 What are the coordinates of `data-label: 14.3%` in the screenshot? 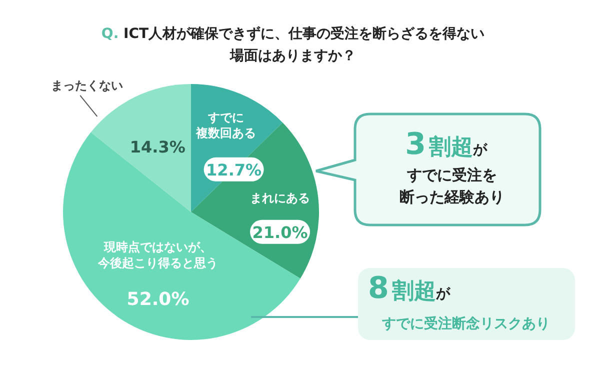 It's located at (158, 147).